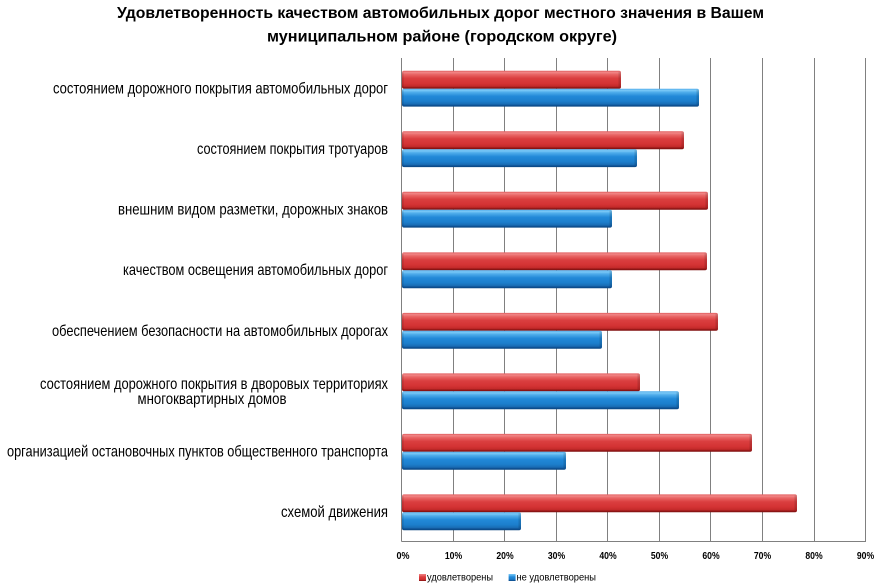  I want to click on svg-text: 30%, so click(556, 556).